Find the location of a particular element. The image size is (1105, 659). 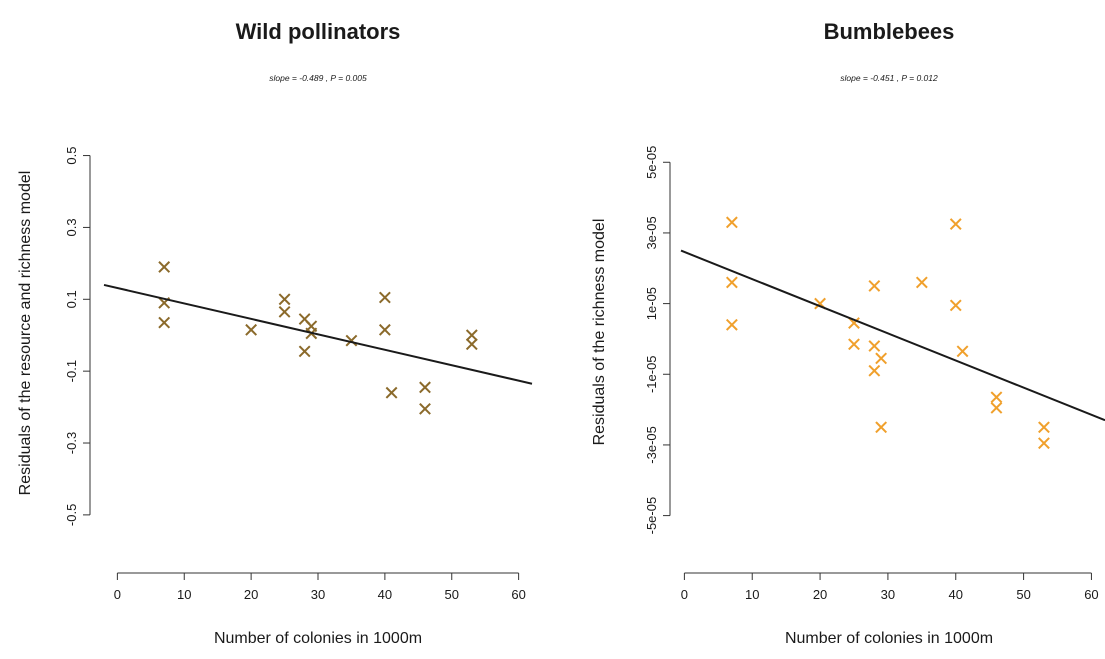

y-tick-label: 5e-05 is located at coordinates (651, 162).